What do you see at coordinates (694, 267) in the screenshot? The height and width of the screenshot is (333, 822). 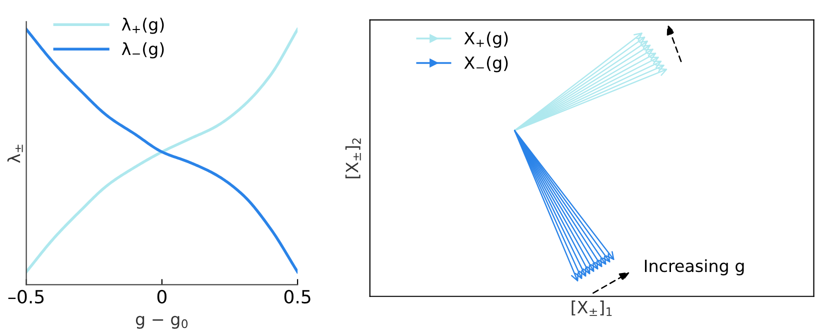 I see `text: Increasing g` at bounding box center [694, 267].